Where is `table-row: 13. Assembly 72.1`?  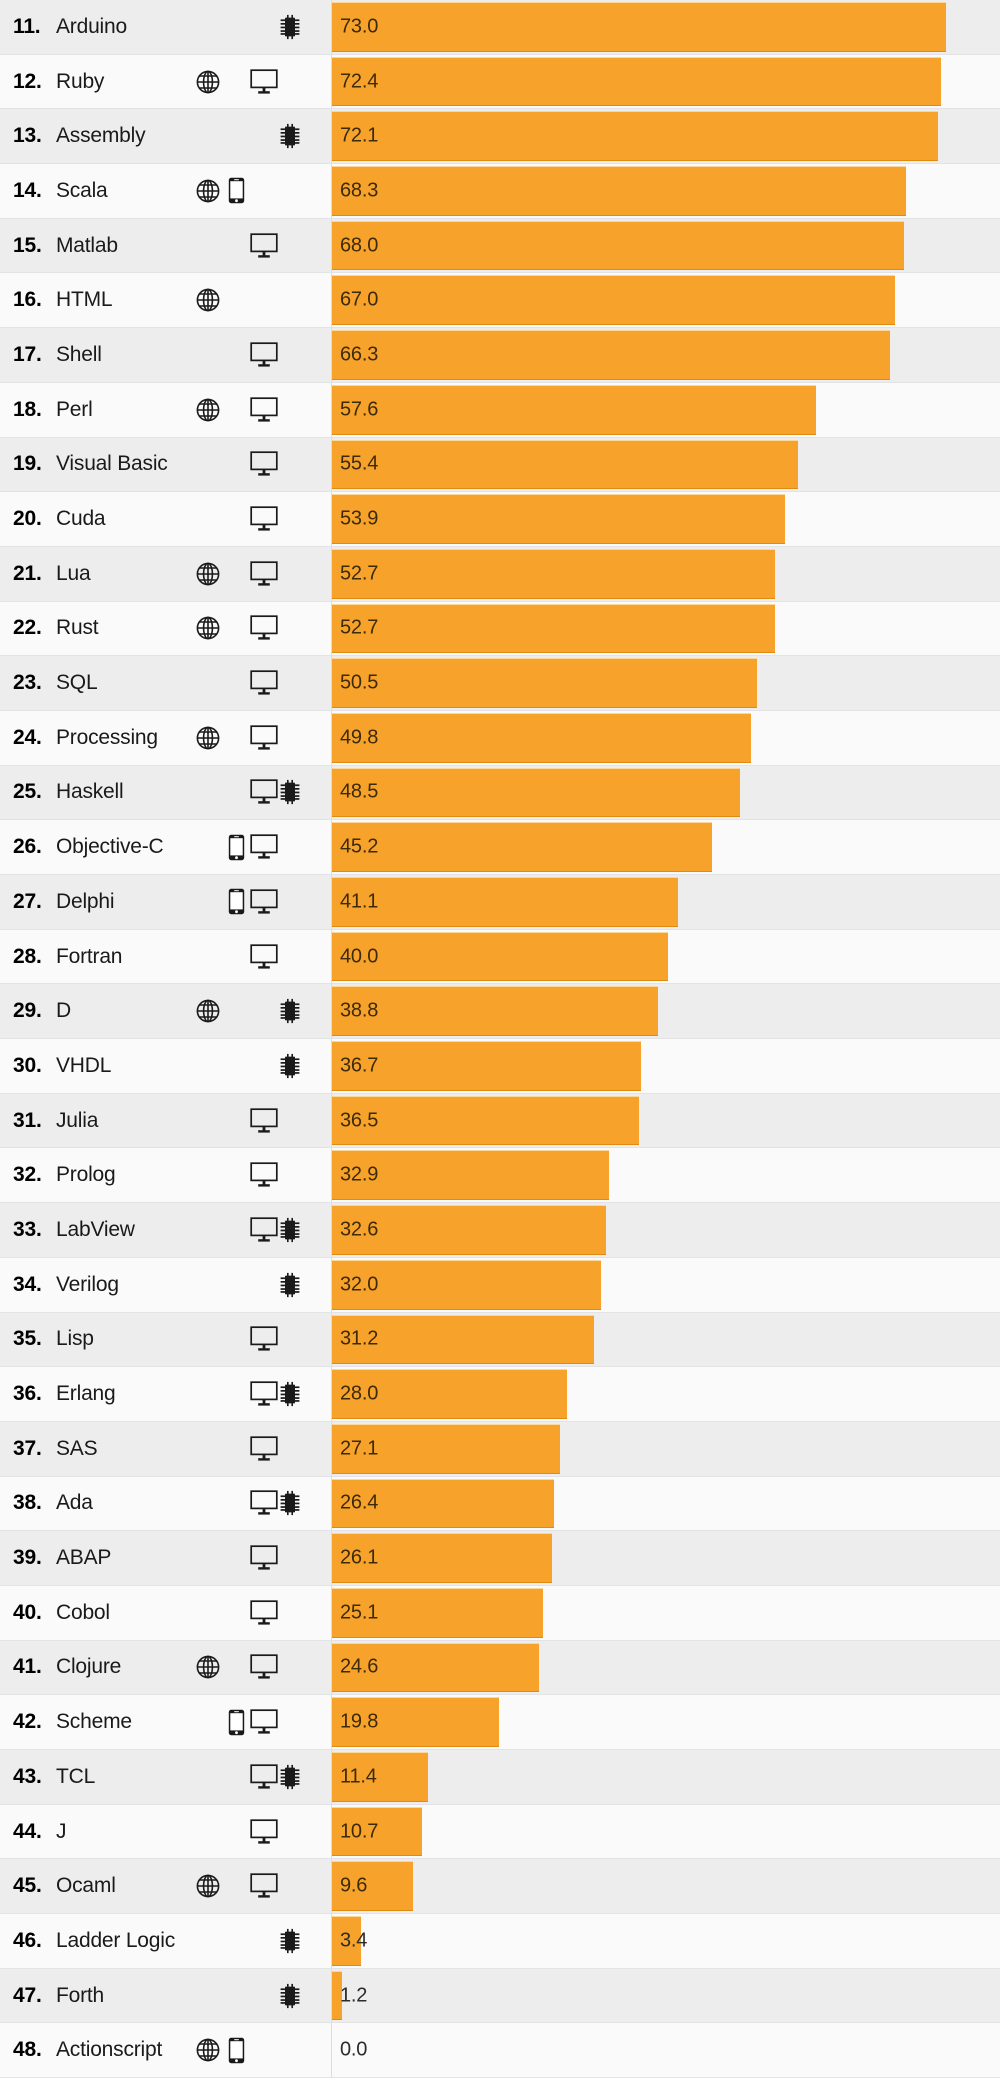
table-row: 13. Assembly 72.1 is located at coordinates (500, 137).